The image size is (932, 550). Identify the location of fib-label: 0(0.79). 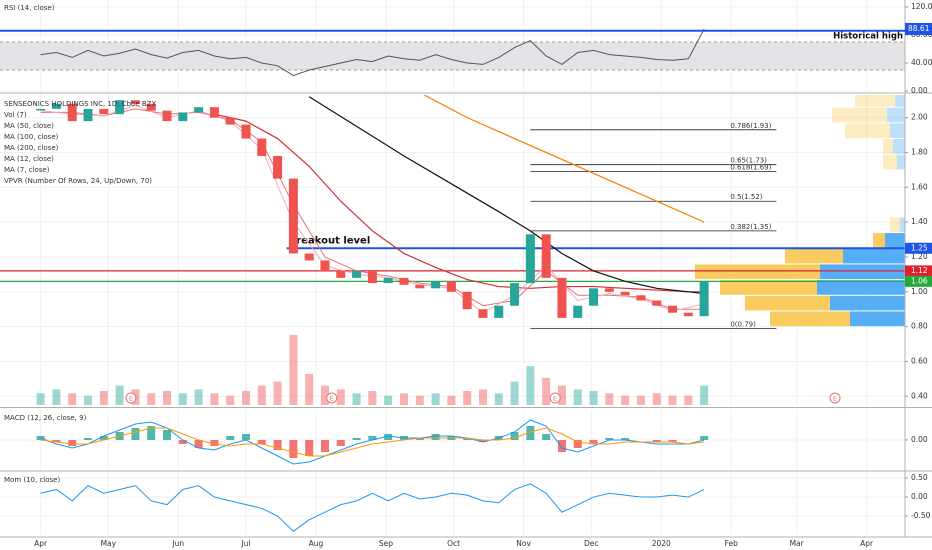
(743, 324).